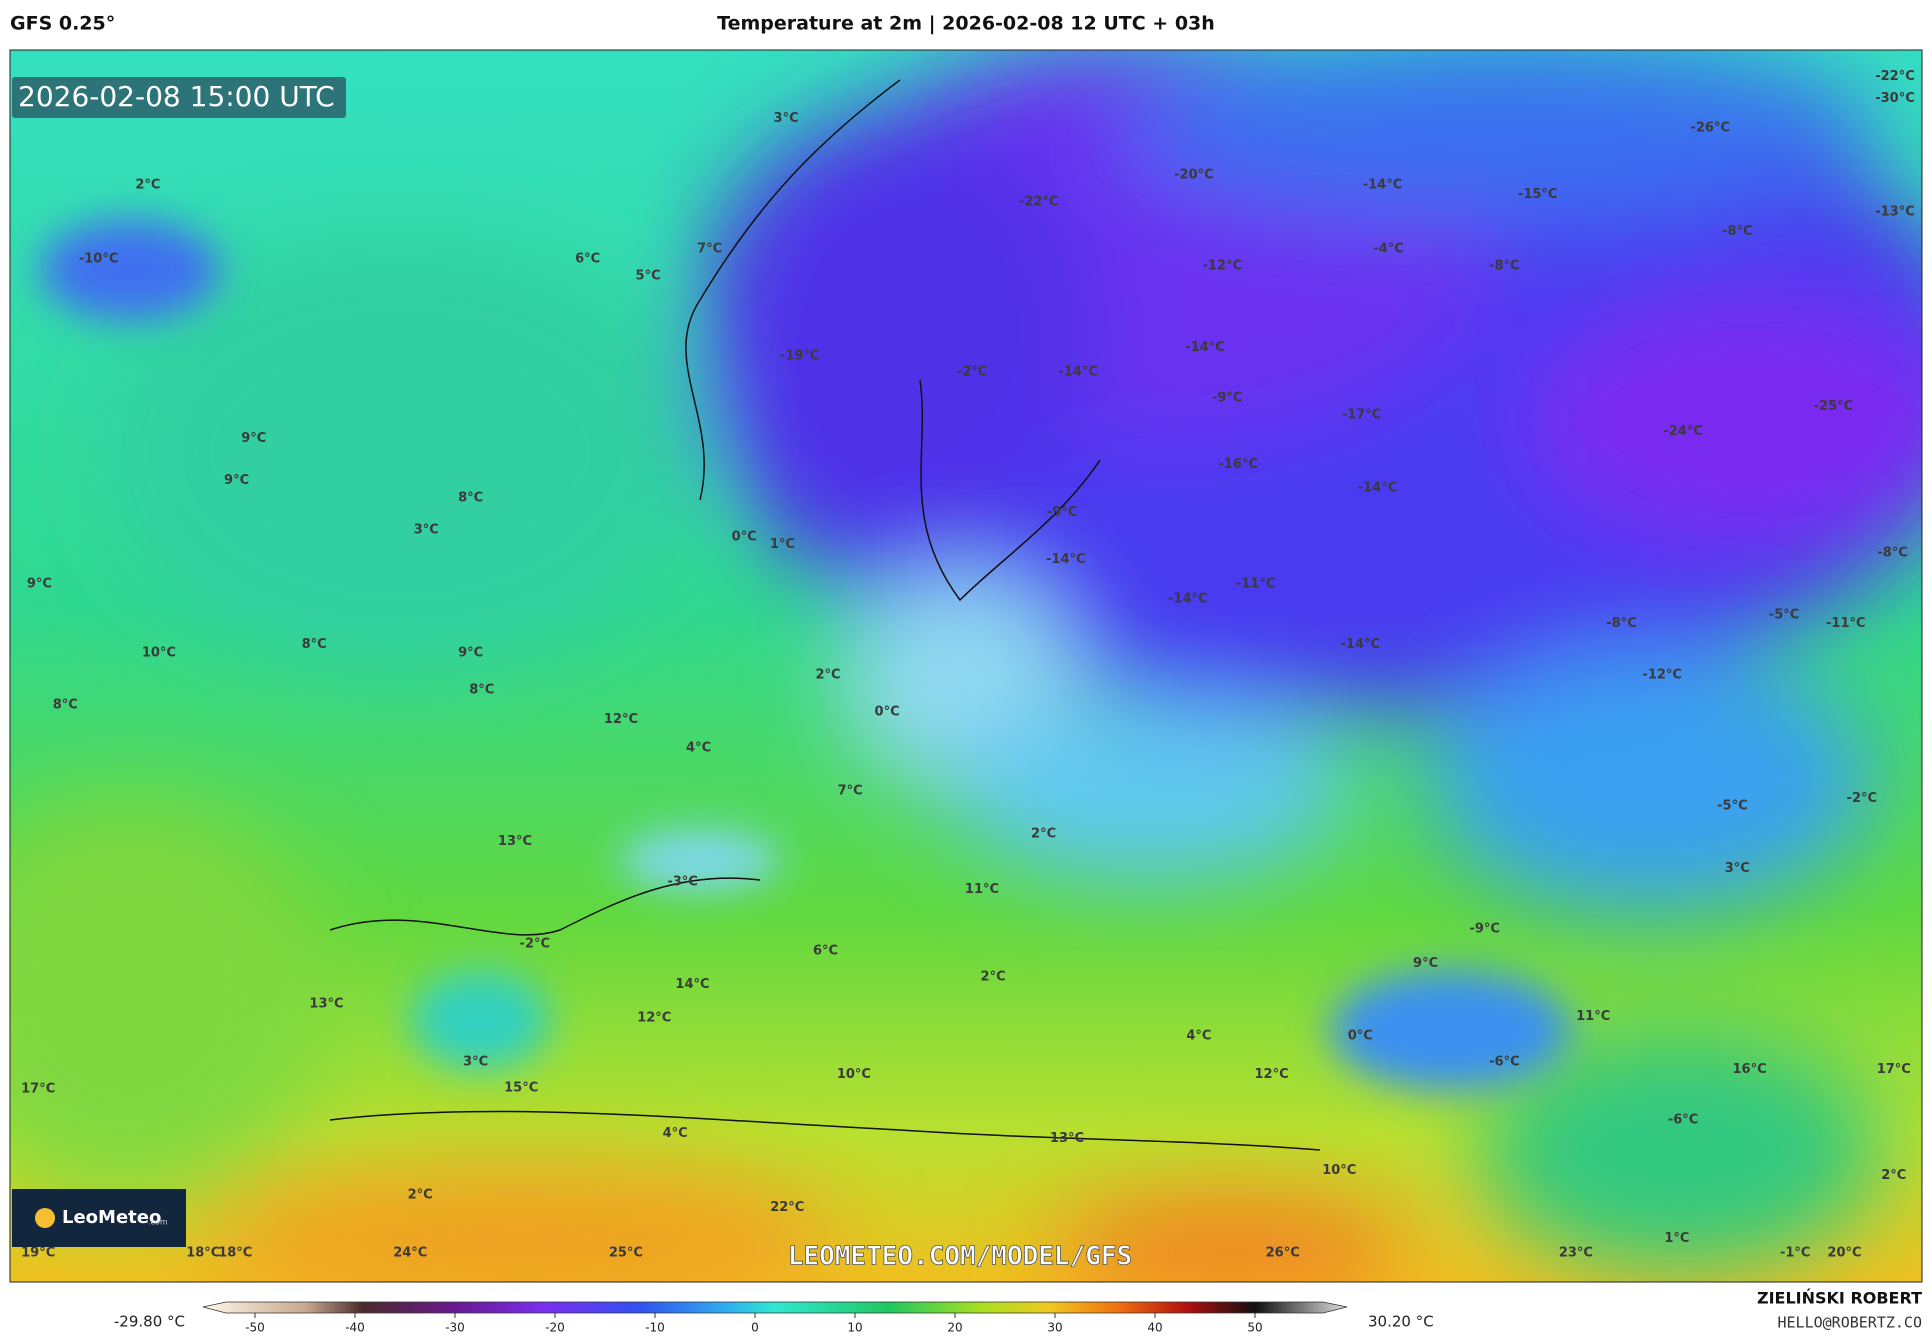  Describe the element at coordinates (1154, 1328) in the screenshot. I see `colorbar-tick-label: 40` at that location.